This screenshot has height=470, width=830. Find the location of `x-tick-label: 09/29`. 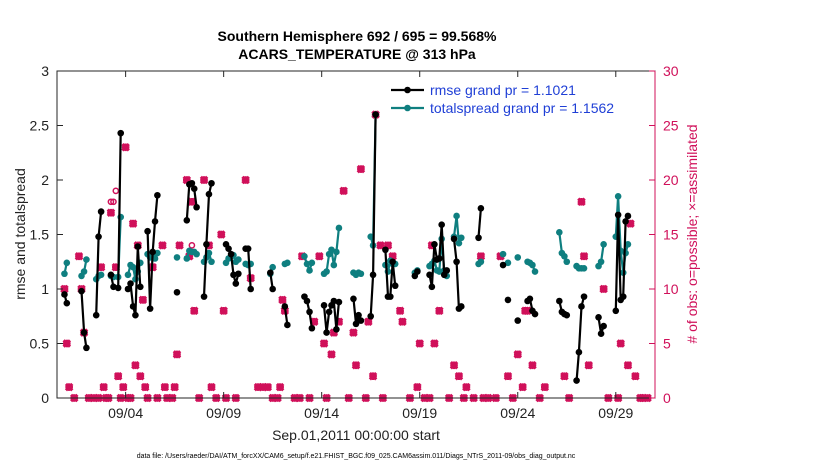

x-tick-label: 09/29 is located at coordinates (615, 413).